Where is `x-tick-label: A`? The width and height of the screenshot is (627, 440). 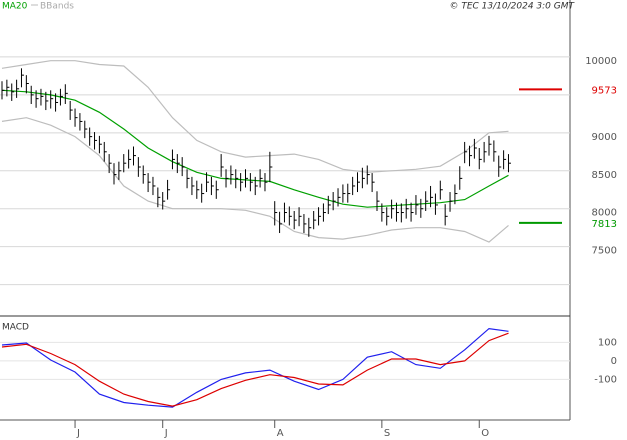
x-tick-label: A is located at coordinates (280, 433).